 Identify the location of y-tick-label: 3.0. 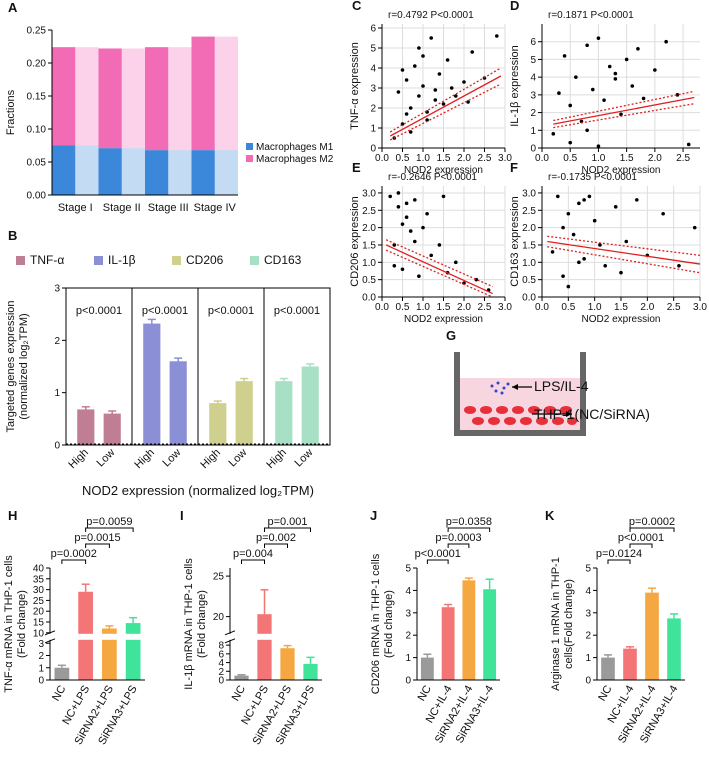
(529, 193).